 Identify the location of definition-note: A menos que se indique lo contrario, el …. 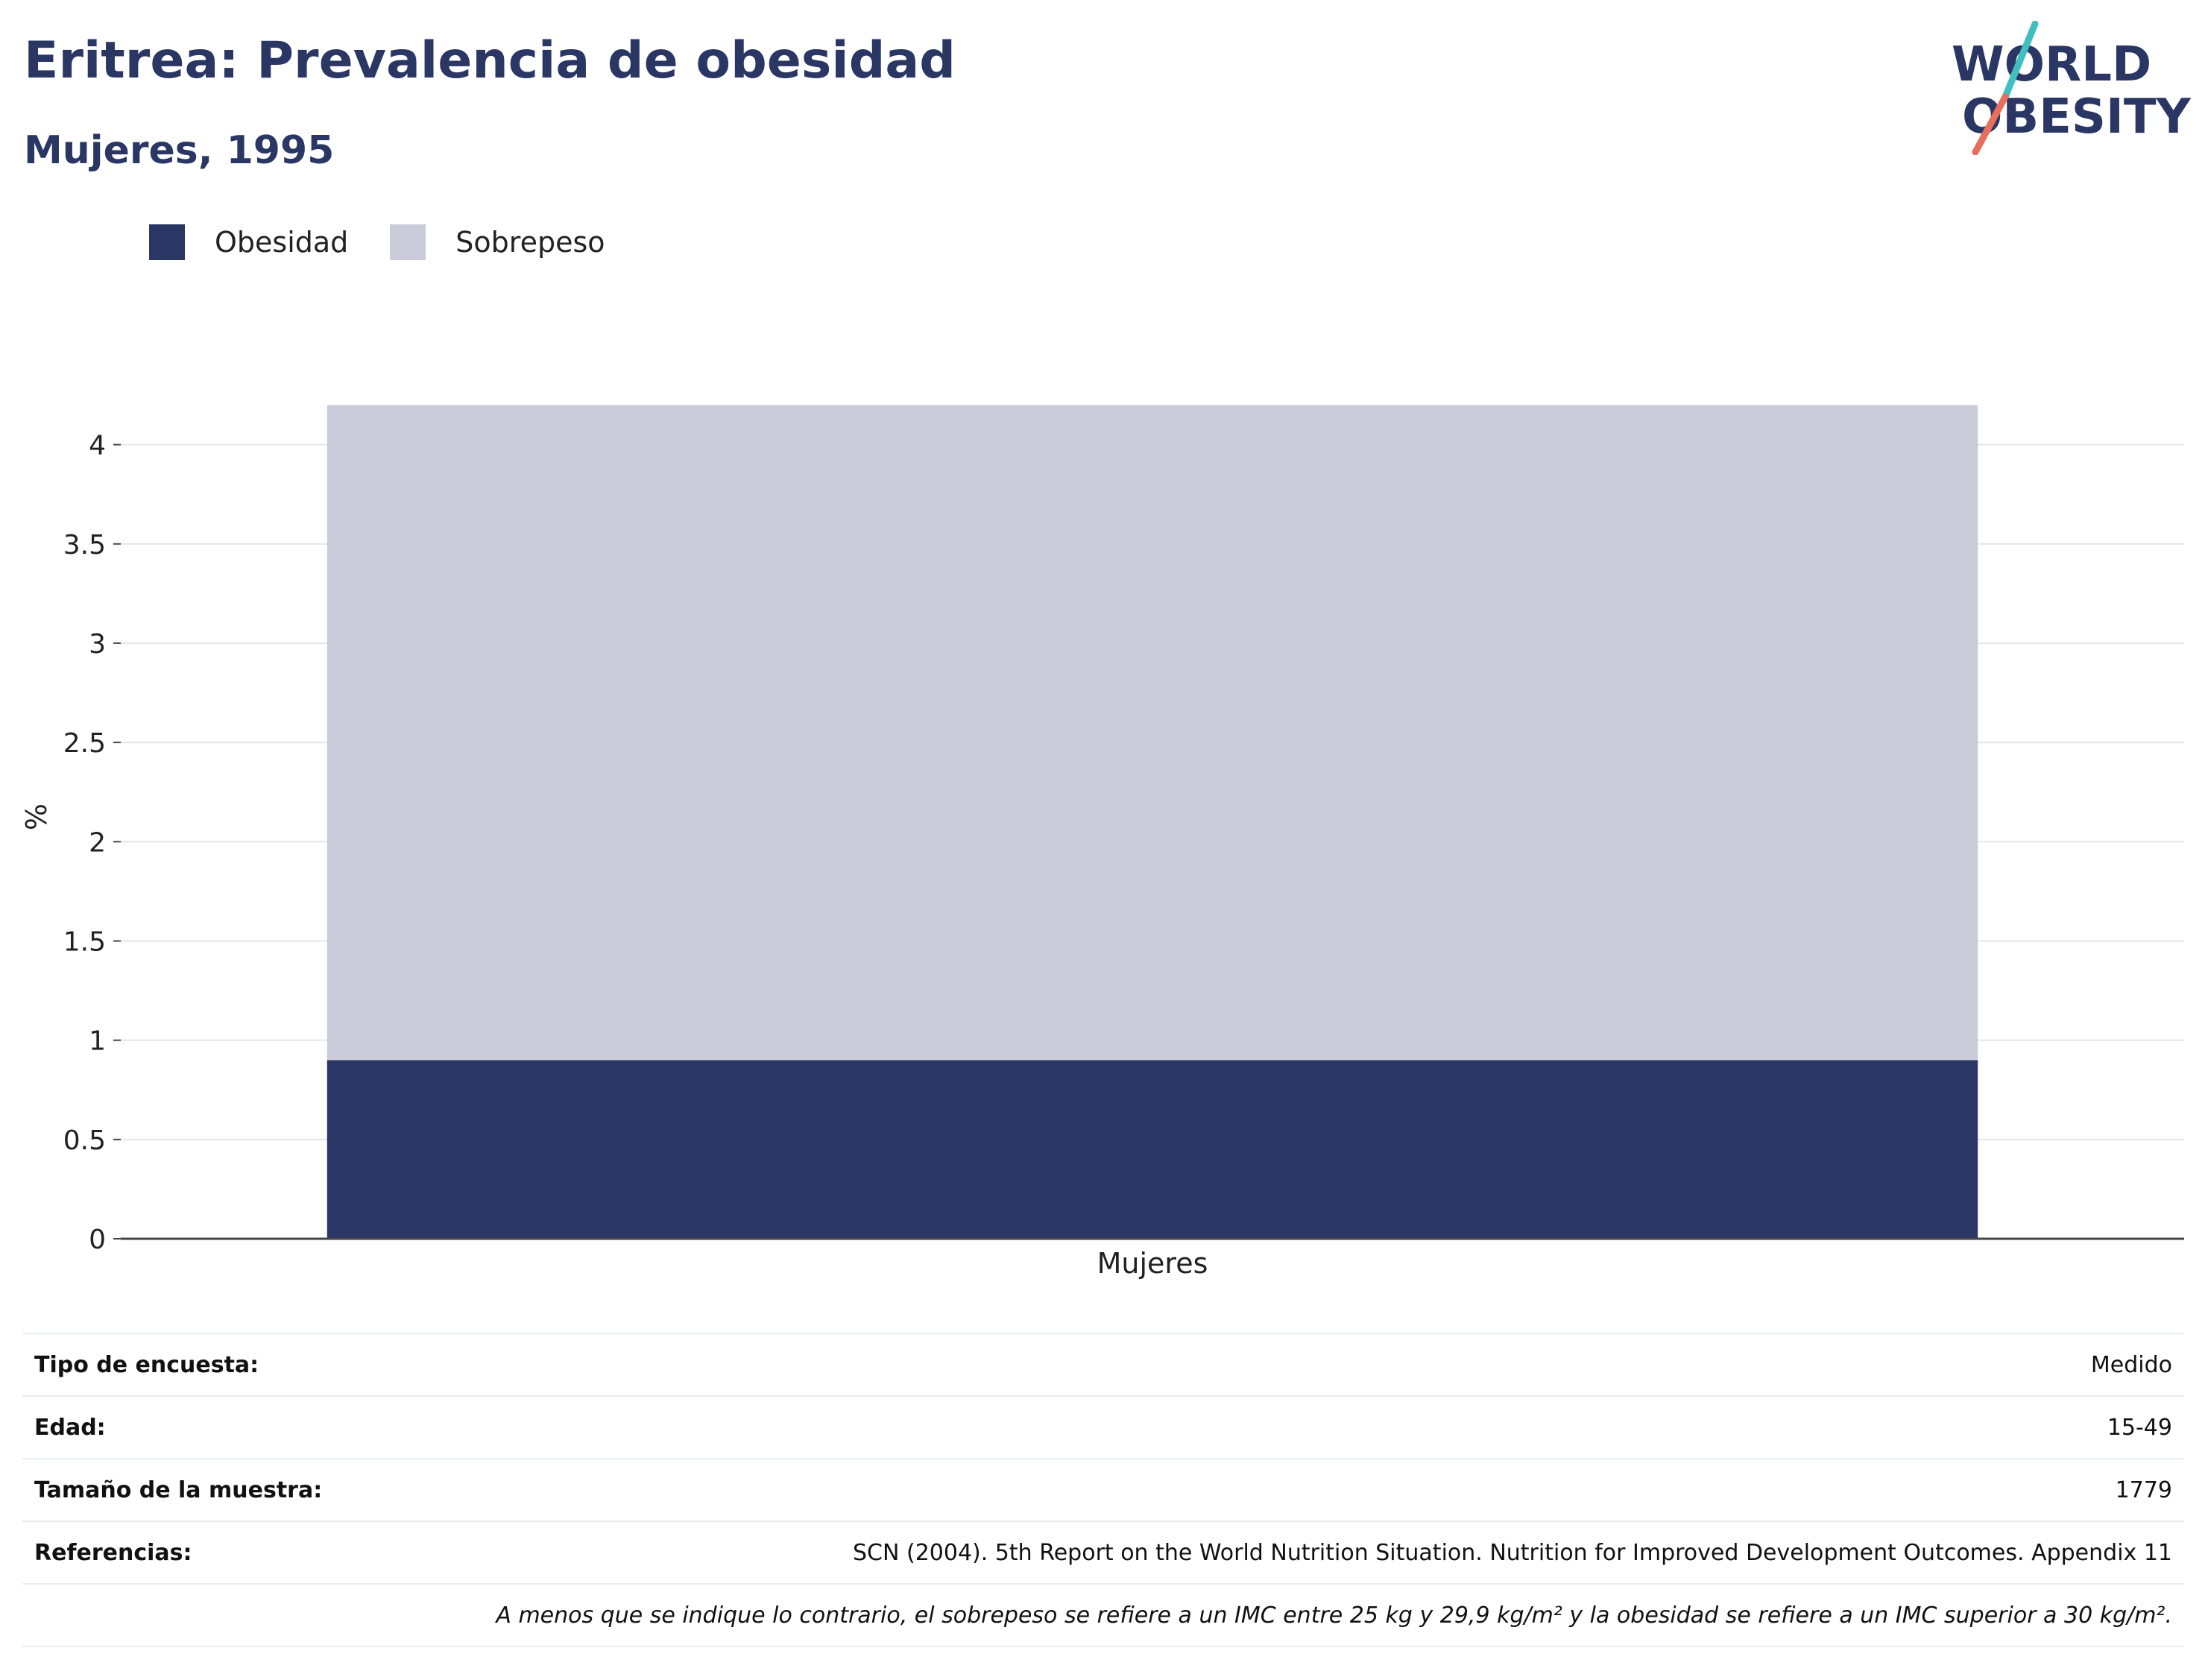
(1103, 1615).